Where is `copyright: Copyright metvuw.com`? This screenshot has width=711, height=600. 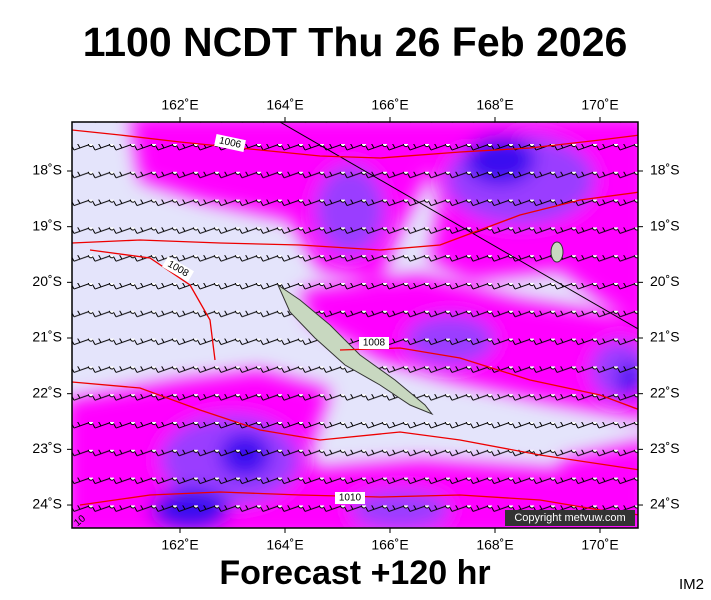 copyright: Copyright metvuw.com is located at coordinates (569, 518).